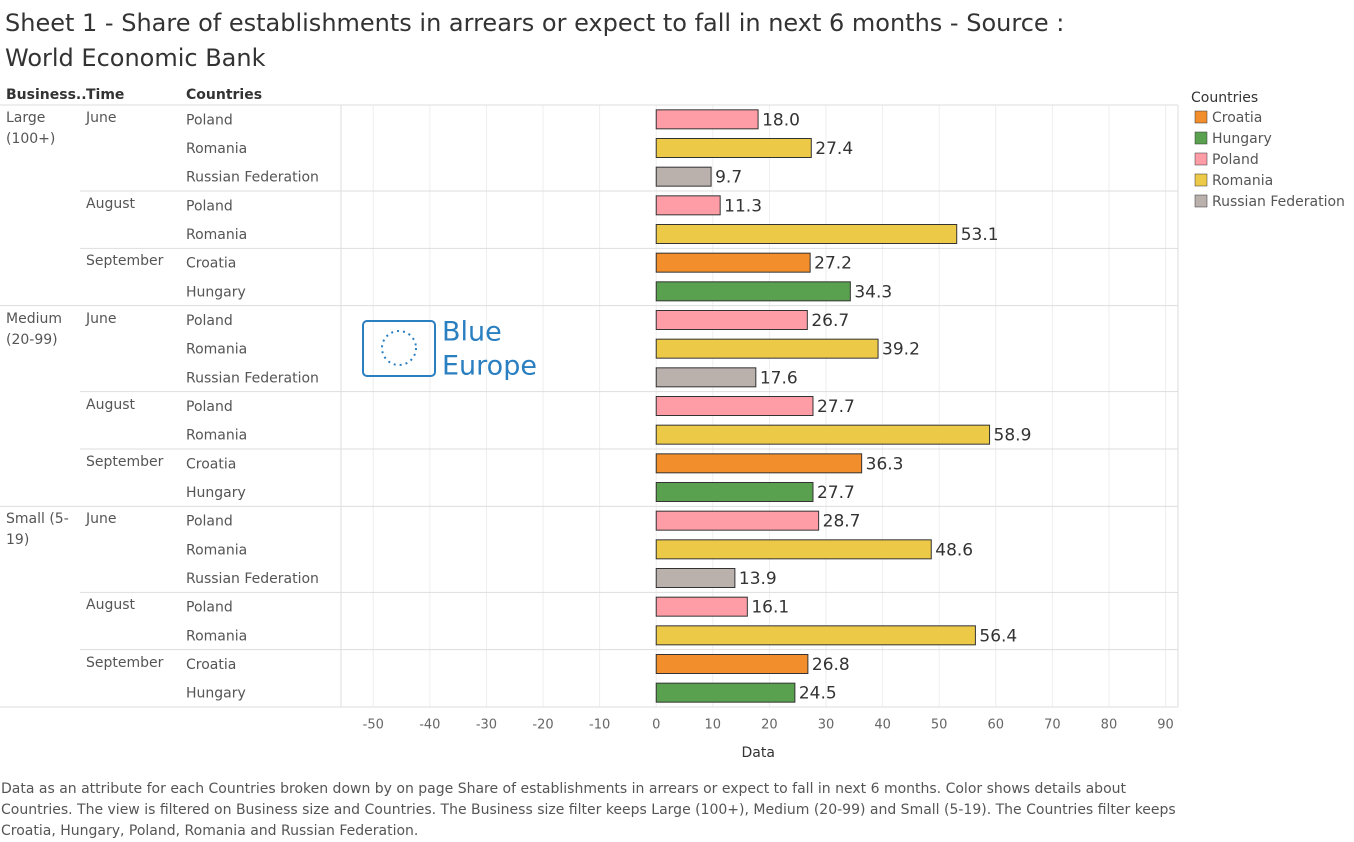 This screenshot has height=842, width=1354. Describe the element at coordinates (713, 725) in the screenshot. I see `x-tick-label: 10` at that location.